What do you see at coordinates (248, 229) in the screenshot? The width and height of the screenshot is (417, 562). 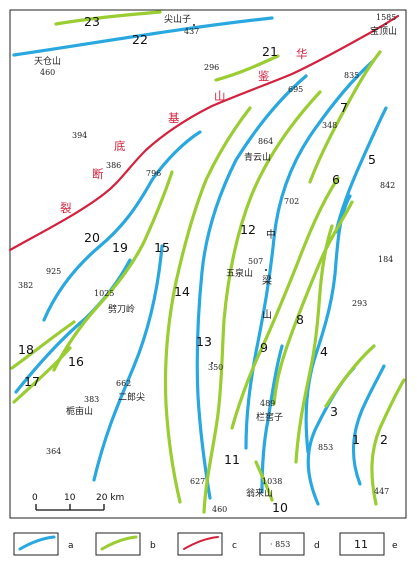 I see `line-number: 12` at bounding box center [248, 229].